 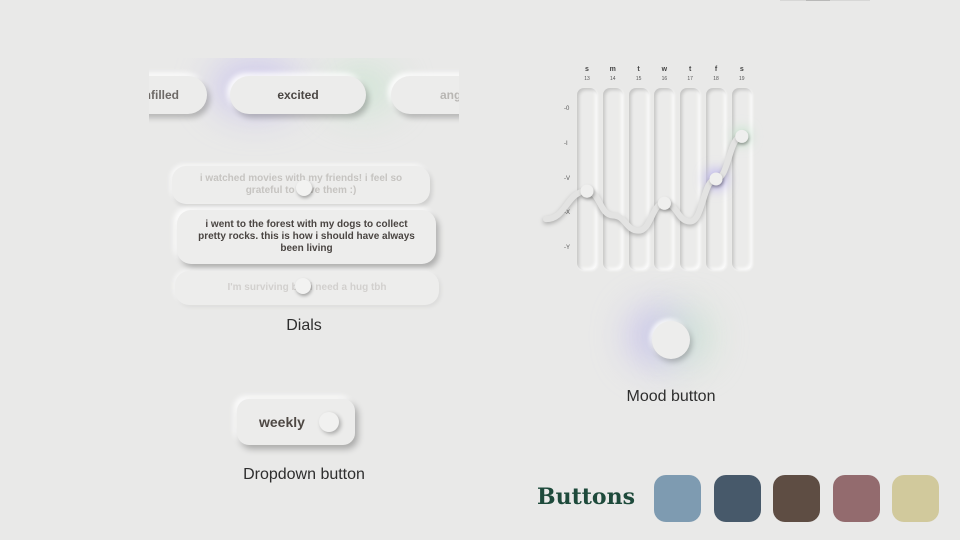 What do you see at coordinates (567, 179) in the screenshot?
I see `chart-y-tick: -V` at bounding box center [567, 179].